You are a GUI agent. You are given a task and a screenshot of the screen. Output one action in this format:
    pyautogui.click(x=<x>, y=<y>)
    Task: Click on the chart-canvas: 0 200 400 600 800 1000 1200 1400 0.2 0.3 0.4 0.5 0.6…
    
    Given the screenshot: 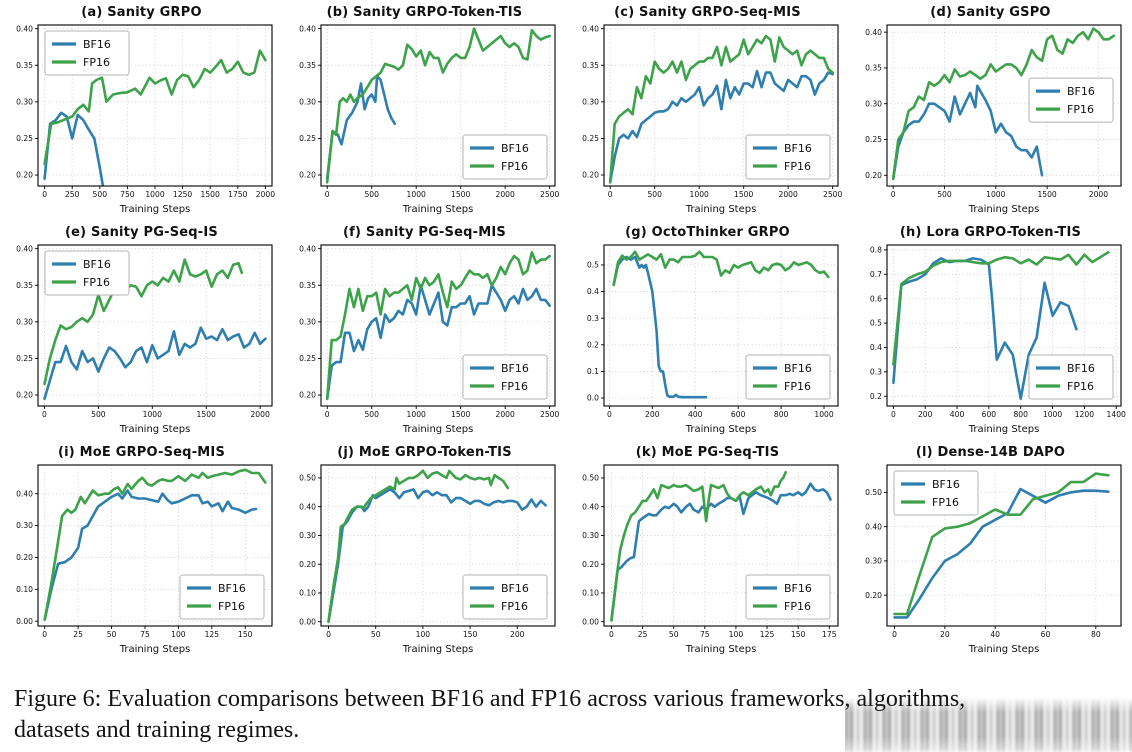 What is the action you would take?
    pyautogui.click(x=998, y=339)
    